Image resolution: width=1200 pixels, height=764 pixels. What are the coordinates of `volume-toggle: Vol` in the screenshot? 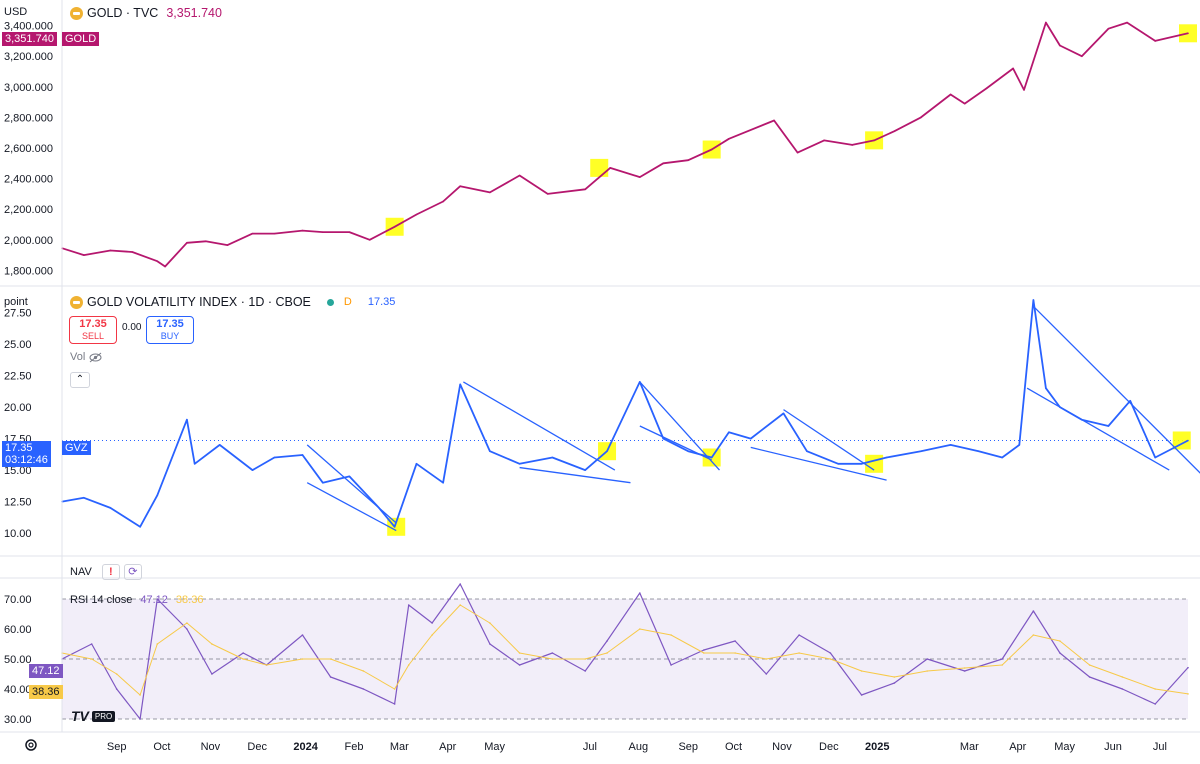 It's located at (86, 357).